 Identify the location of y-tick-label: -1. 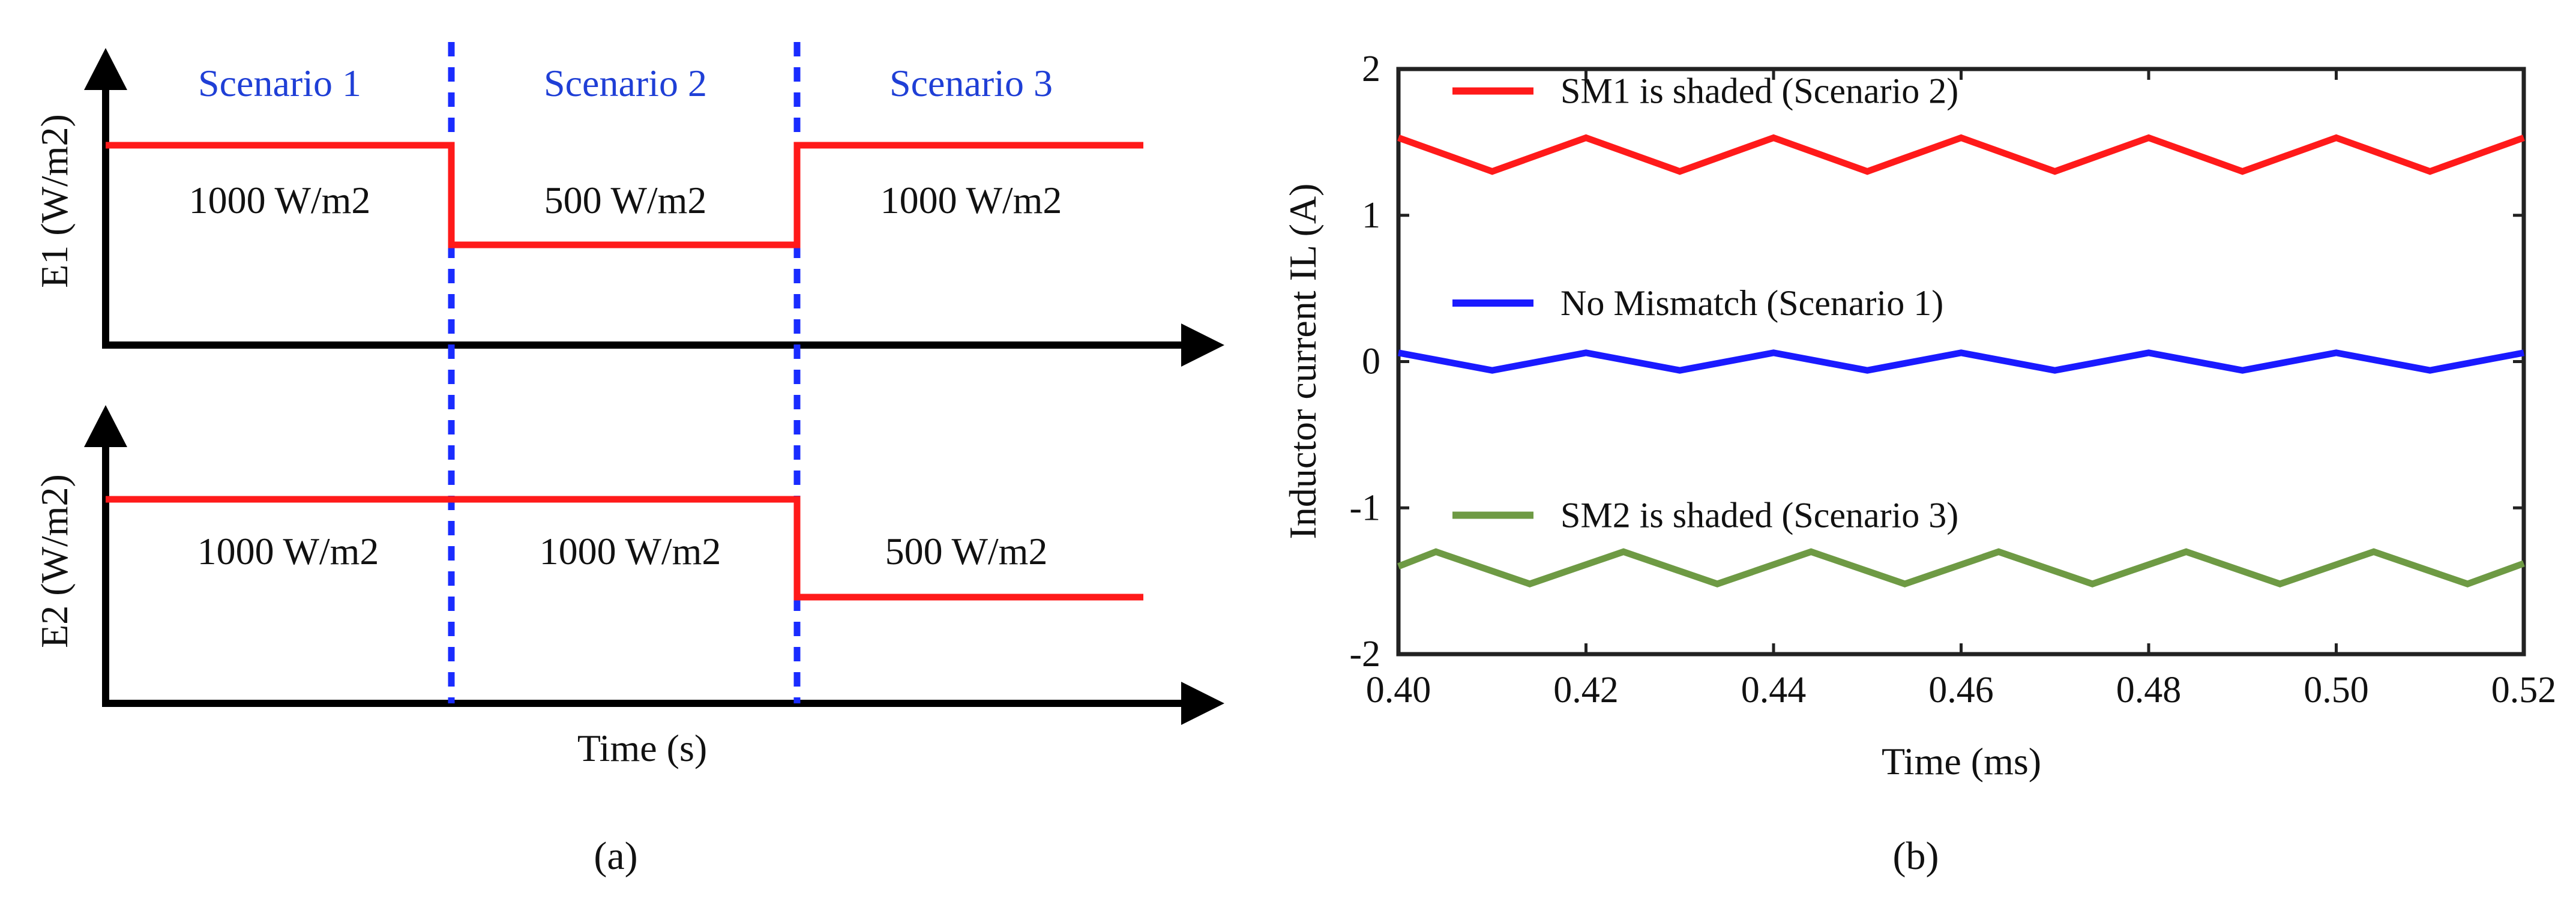
(1364, 507).